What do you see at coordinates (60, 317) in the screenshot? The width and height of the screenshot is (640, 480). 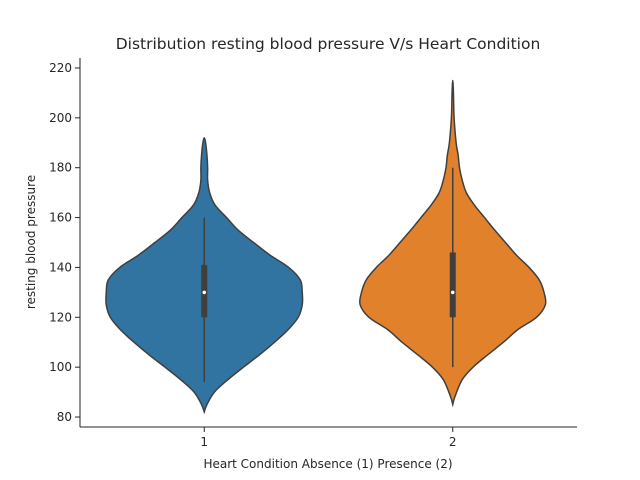 I see `y-tick-label: 120` at bounding box center [60, 317].